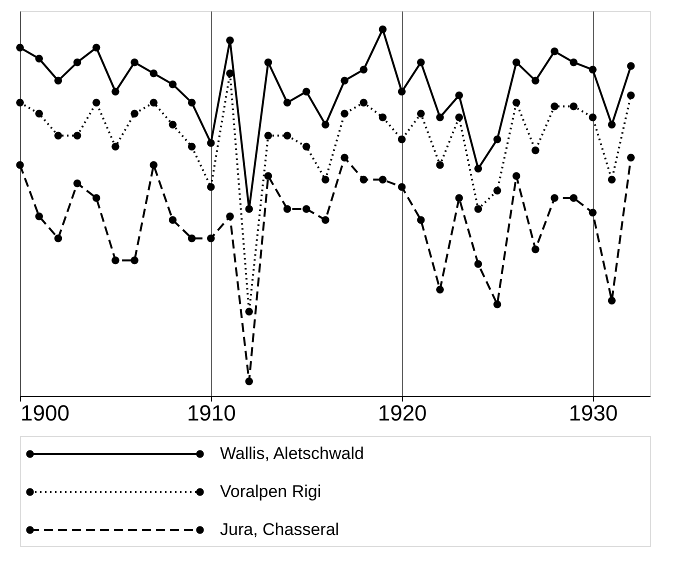  Describe the element at coordinates (45, 413) in the screenshot. I see `x-tick-label: 1900` at that location.